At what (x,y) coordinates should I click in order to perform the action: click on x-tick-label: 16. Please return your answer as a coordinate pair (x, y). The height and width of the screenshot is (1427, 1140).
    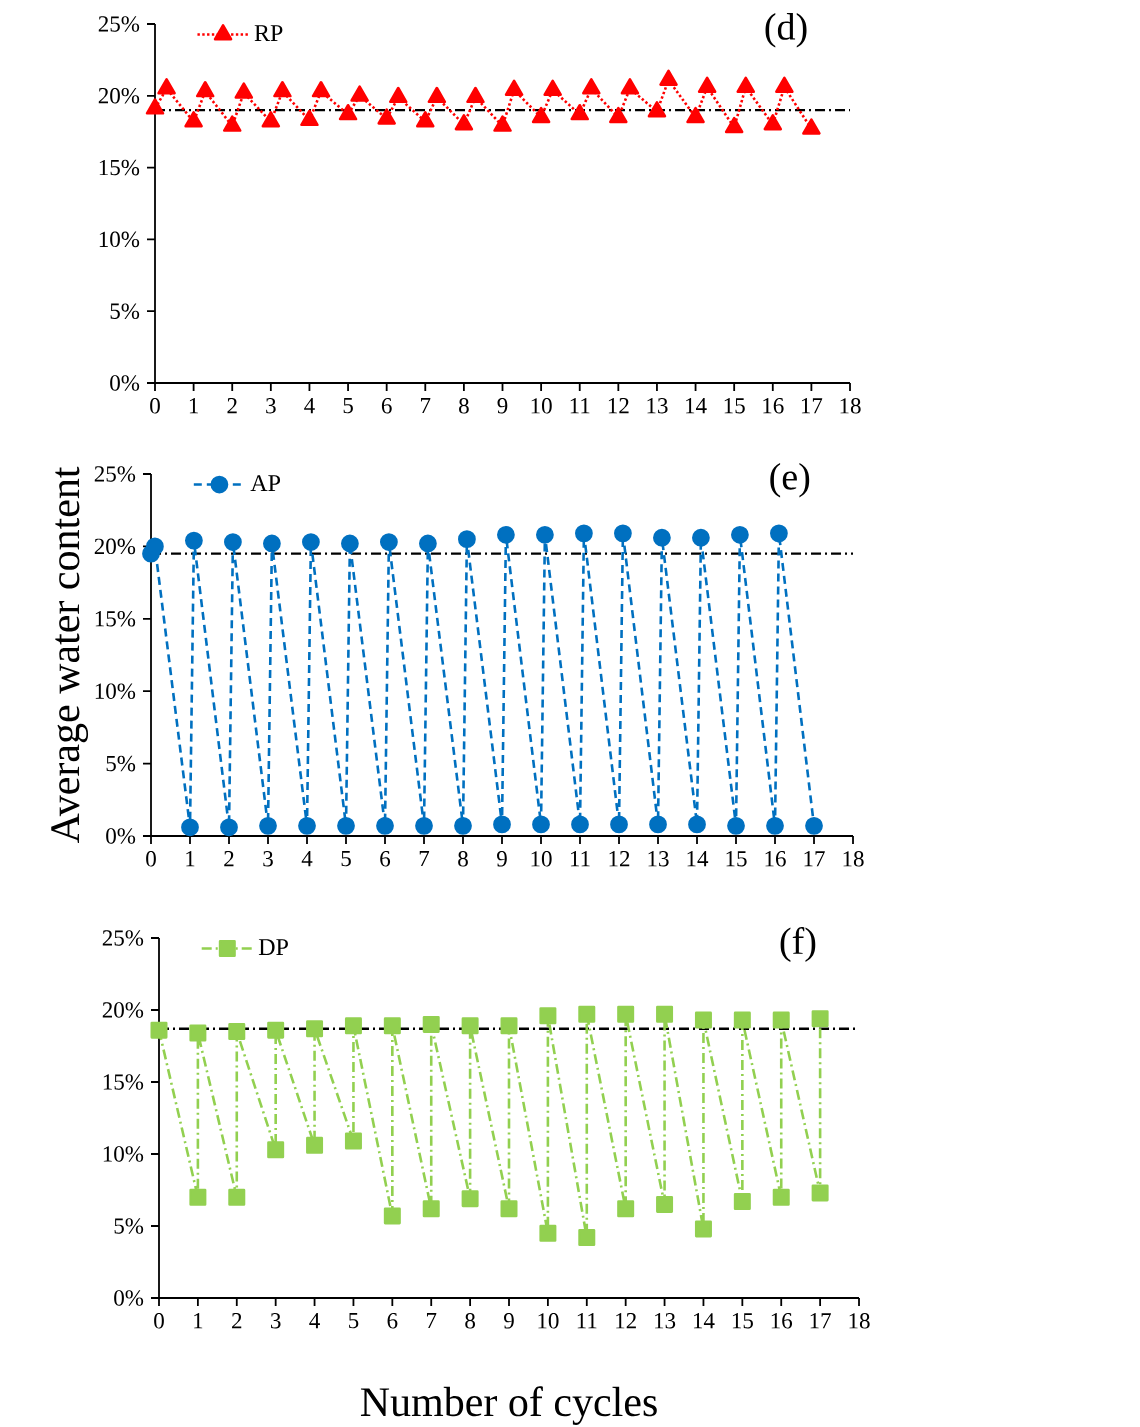
    Looking at the image, I should click on (773, 406).